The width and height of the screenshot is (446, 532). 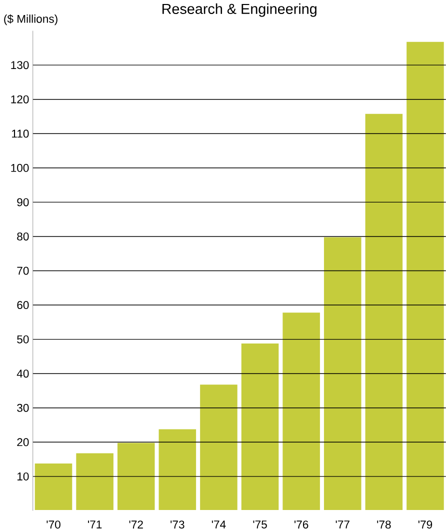 I want to click on y-tick-label: 10, so click(x=23, y=476).